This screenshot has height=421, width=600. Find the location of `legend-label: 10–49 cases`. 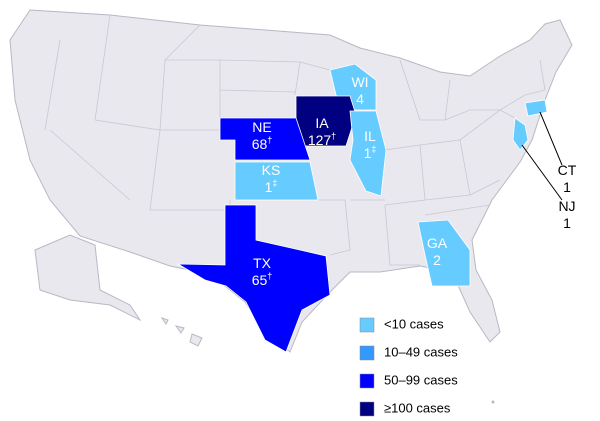

legend-label: 10–49 cases is located at coordinates (421, 351).